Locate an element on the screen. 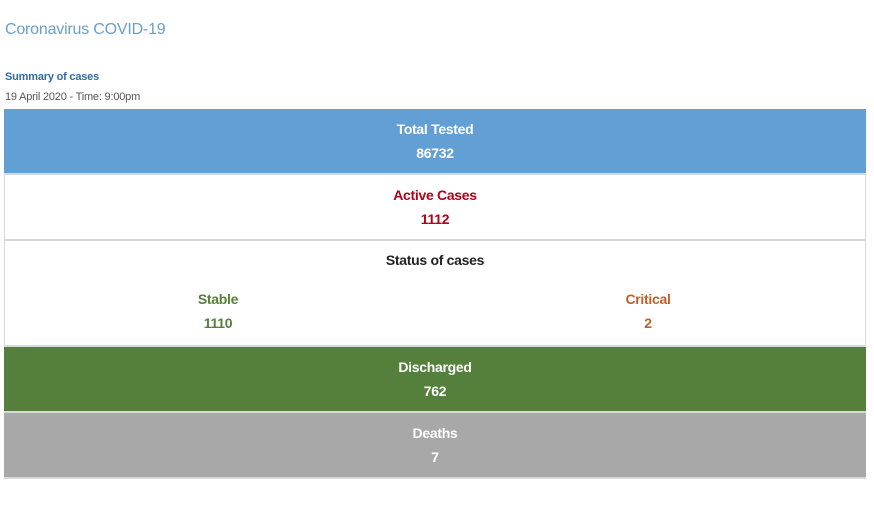 The height and width of the screenshot is (514, 874). deaths-label: Deaths is located at coordinates (435, 433).